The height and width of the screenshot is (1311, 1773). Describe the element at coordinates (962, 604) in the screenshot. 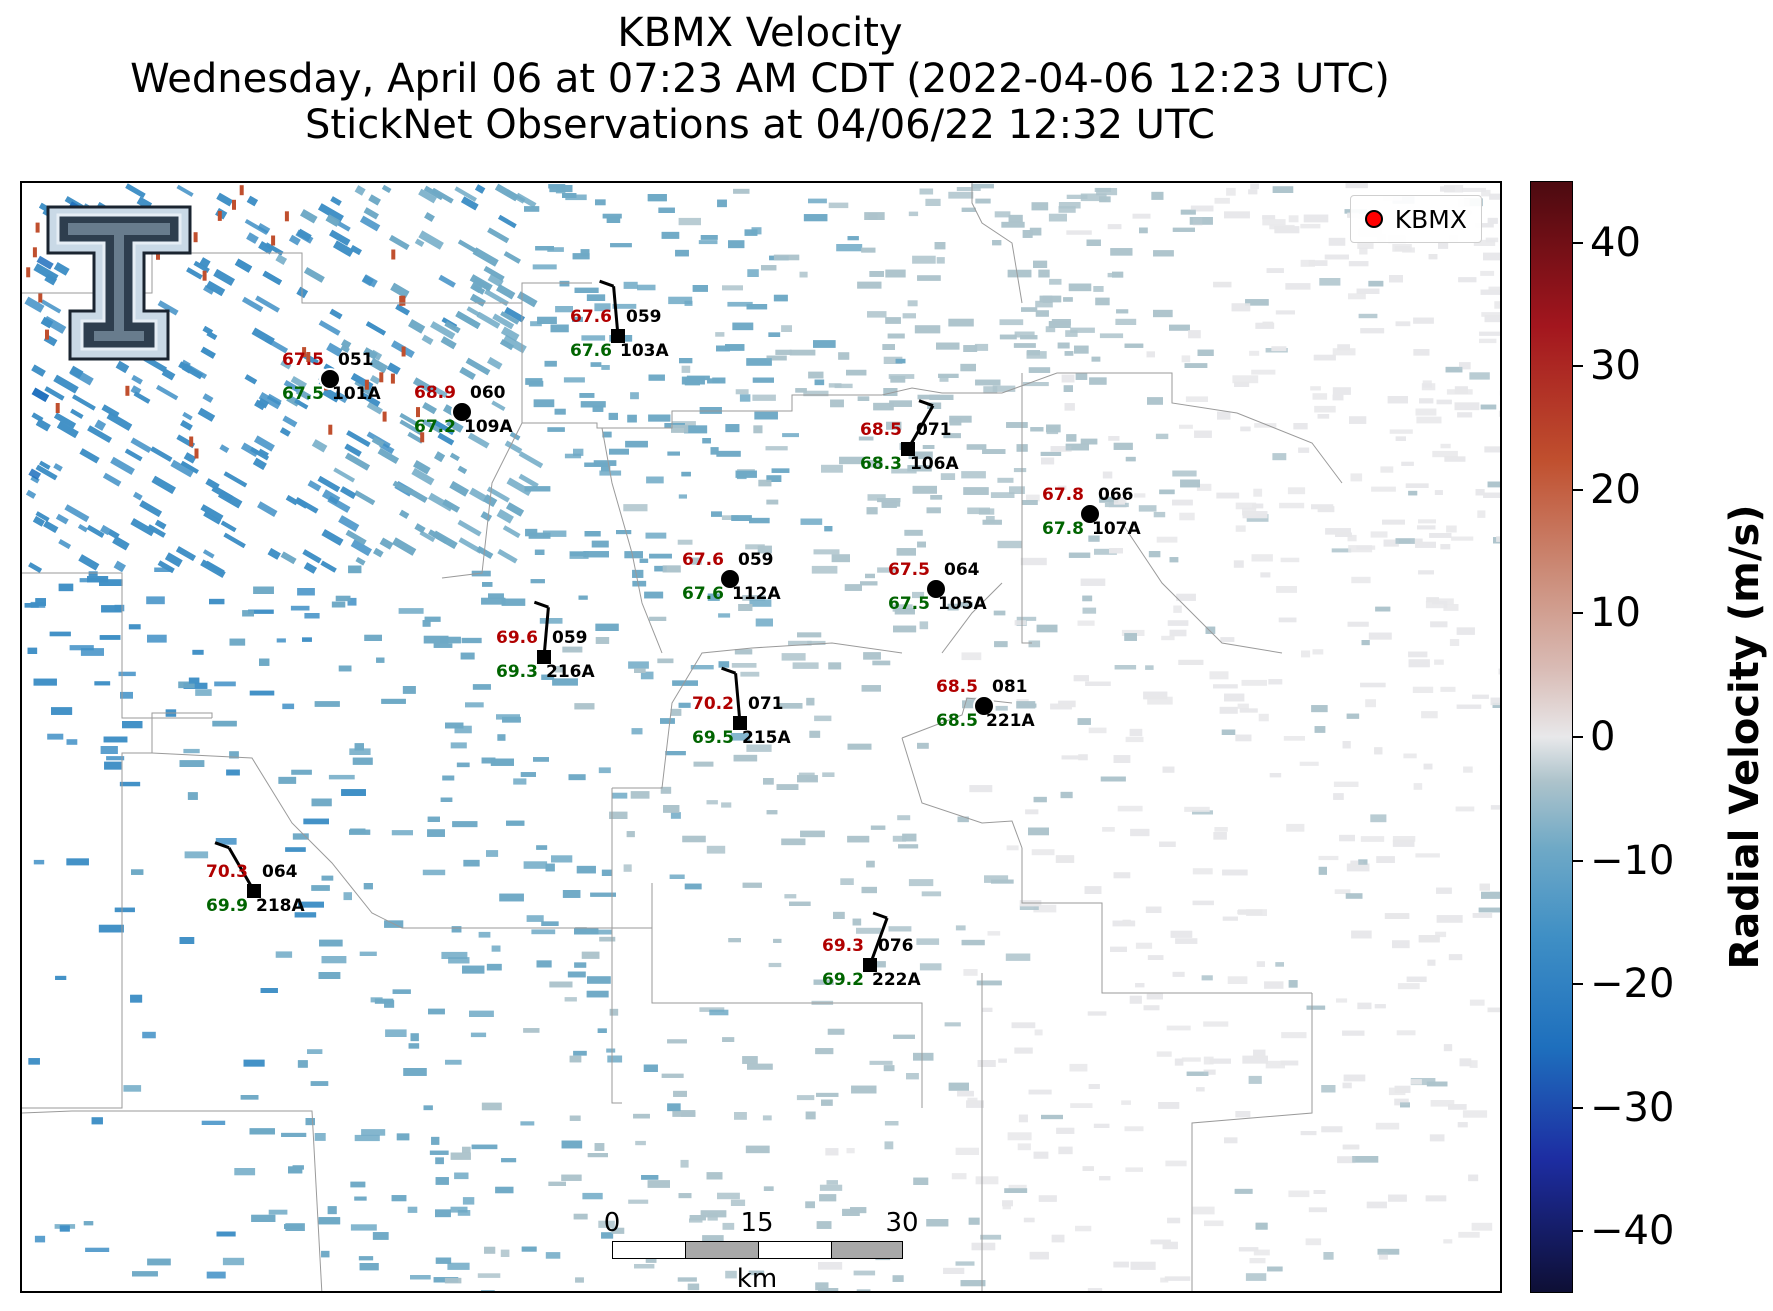

I see `station-id: 105A` at that location.